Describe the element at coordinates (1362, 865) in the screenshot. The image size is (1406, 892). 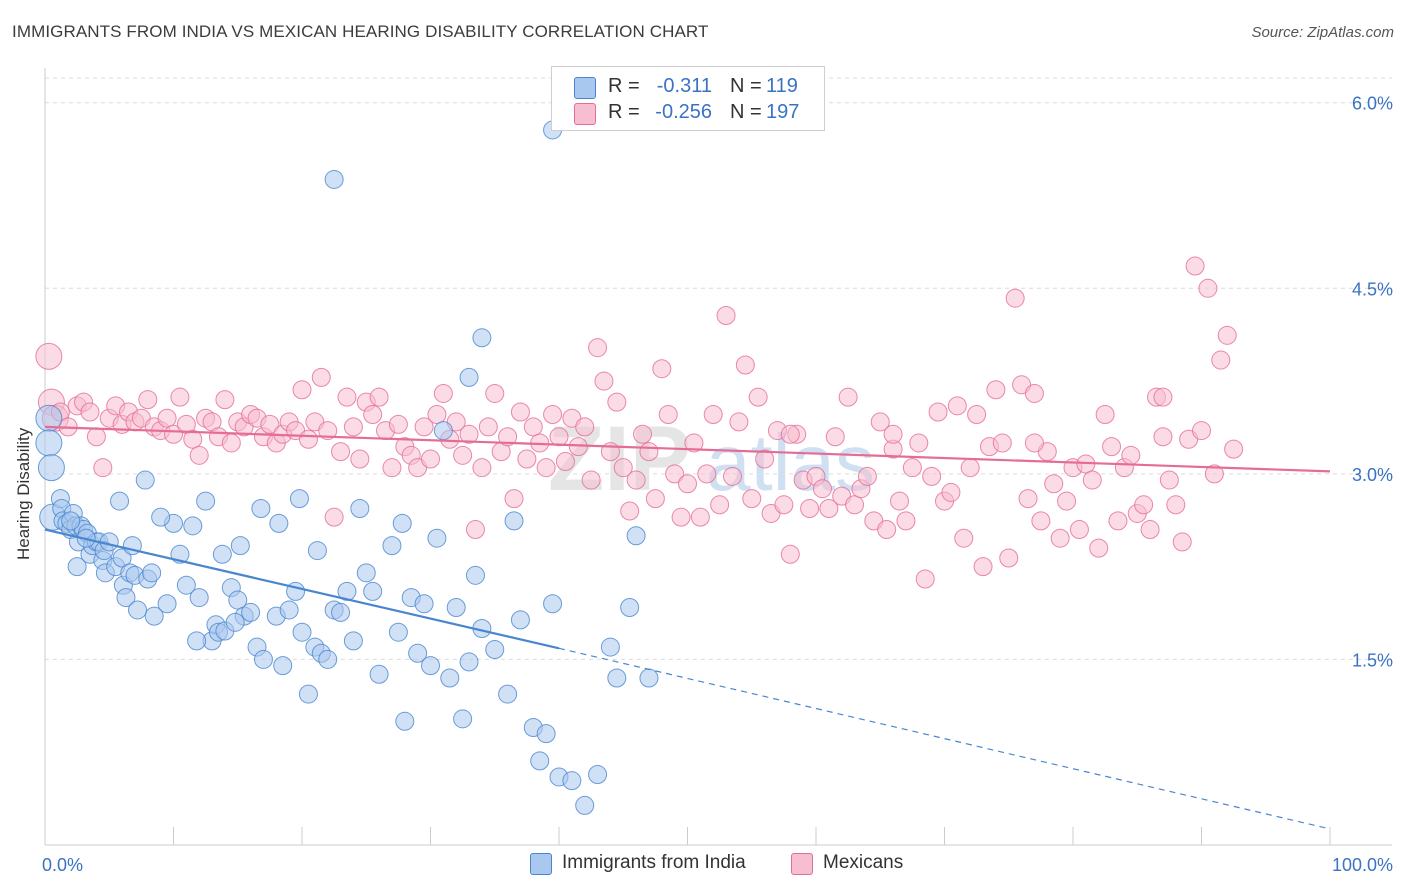
I see `x-tick-label: 100.0%` at that location.